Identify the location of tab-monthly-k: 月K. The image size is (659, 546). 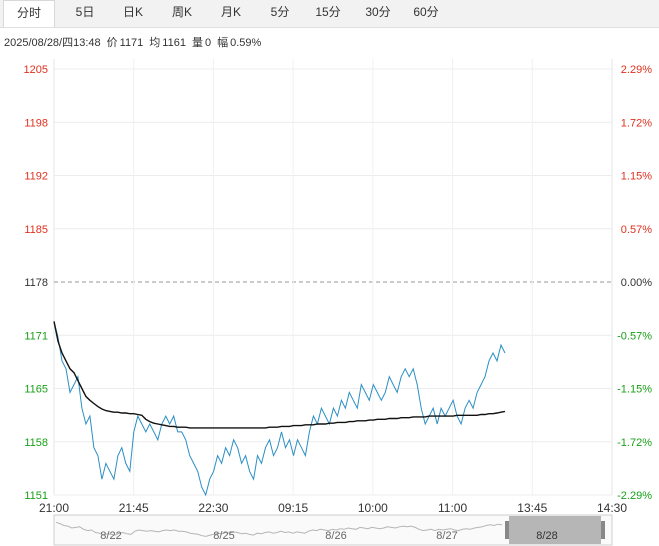
(230, 12).